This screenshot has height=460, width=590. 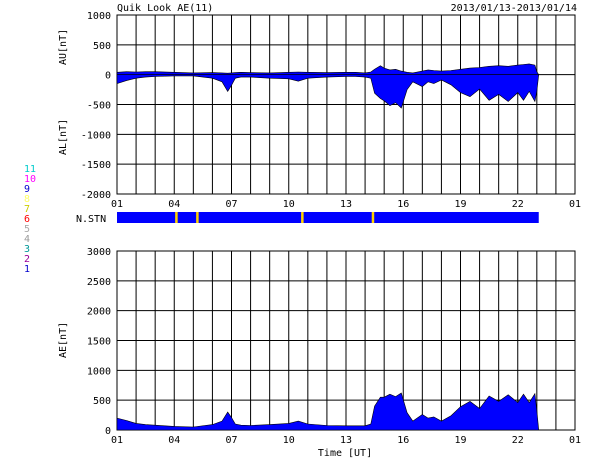 I want to click on al-axis-label: AL[nT], so click(x=63, y=137).